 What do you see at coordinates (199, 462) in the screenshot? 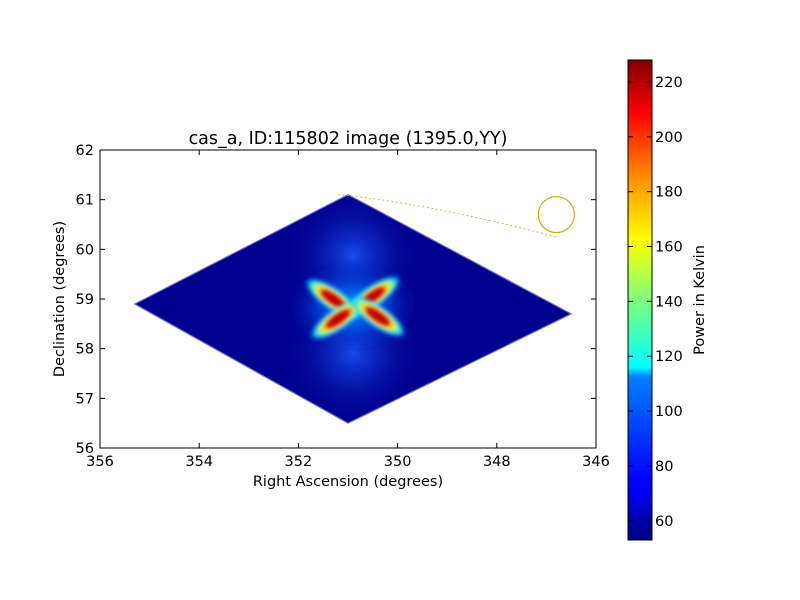
I see `x-tick-label: 354` at bounding box center [199, 462].